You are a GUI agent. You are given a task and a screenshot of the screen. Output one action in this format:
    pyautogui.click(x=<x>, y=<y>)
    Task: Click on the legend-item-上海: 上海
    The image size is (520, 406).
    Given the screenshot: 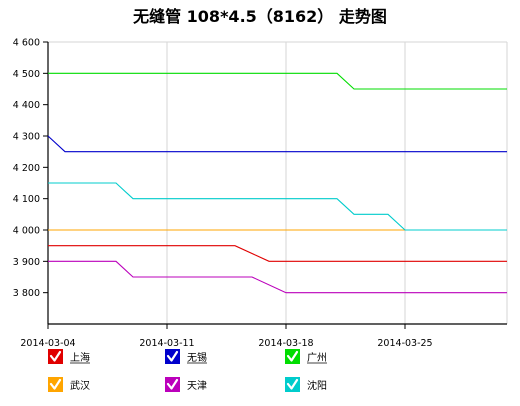 What is the action you would take?
    pyautogui.click(x=69, y=356)
    